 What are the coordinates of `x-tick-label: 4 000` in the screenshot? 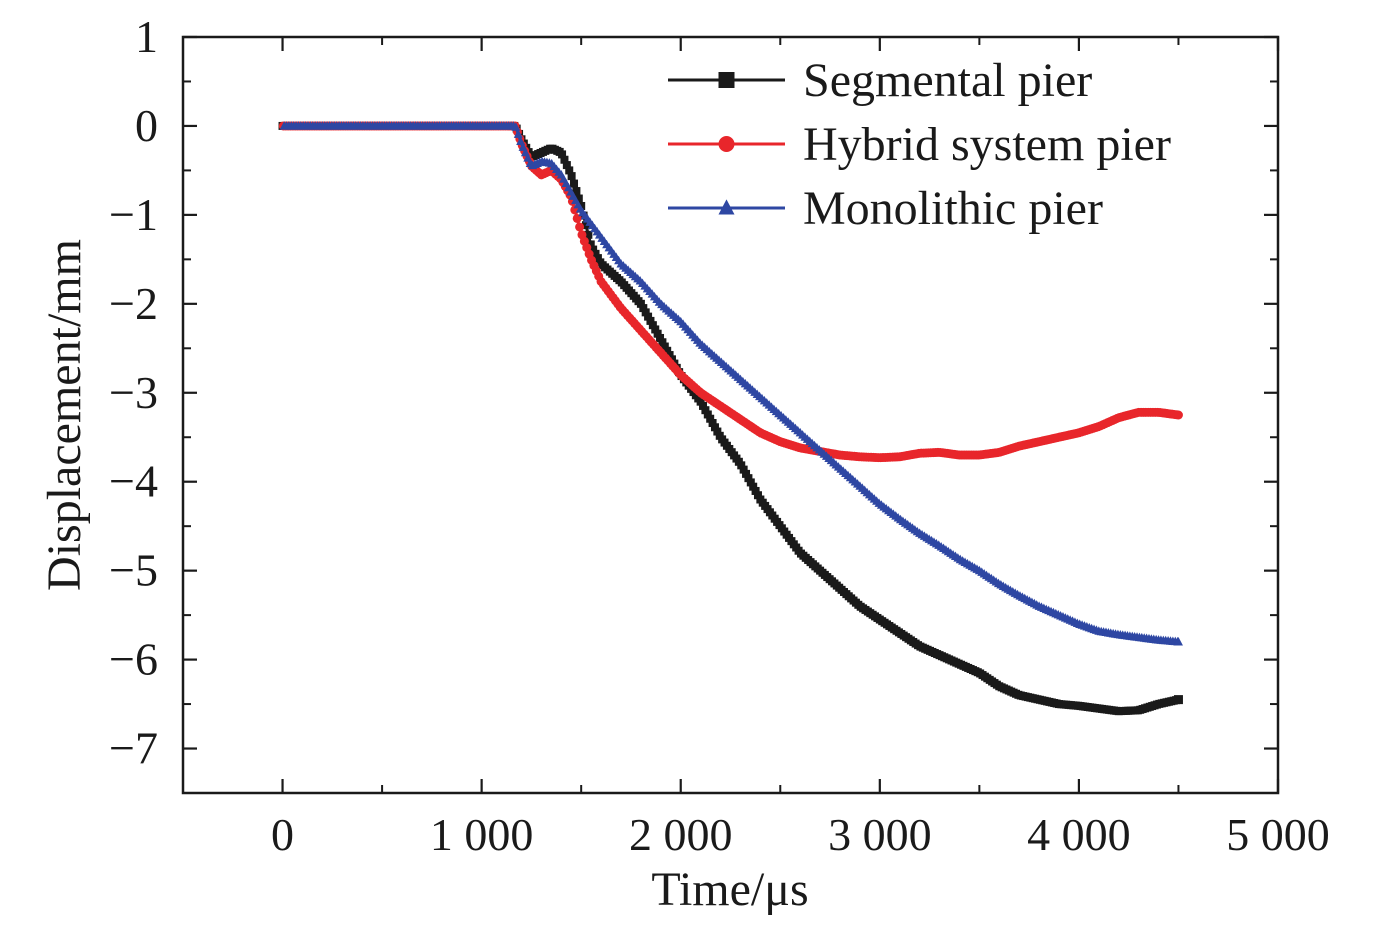 It's located at (1079, 834).